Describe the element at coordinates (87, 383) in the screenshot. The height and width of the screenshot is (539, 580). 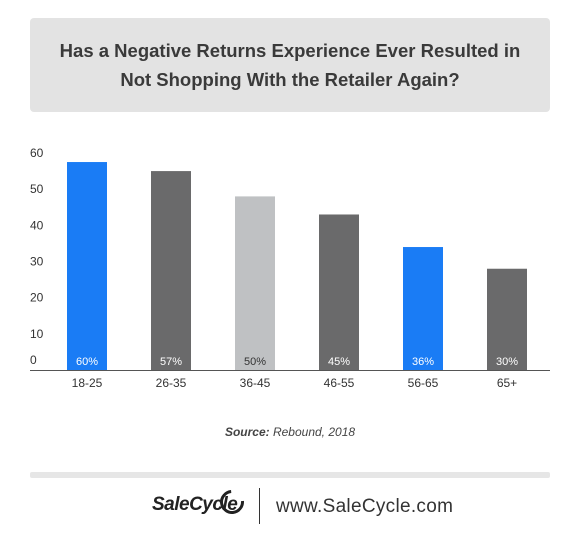
I see `x-tick-label: 18-25` at that location.